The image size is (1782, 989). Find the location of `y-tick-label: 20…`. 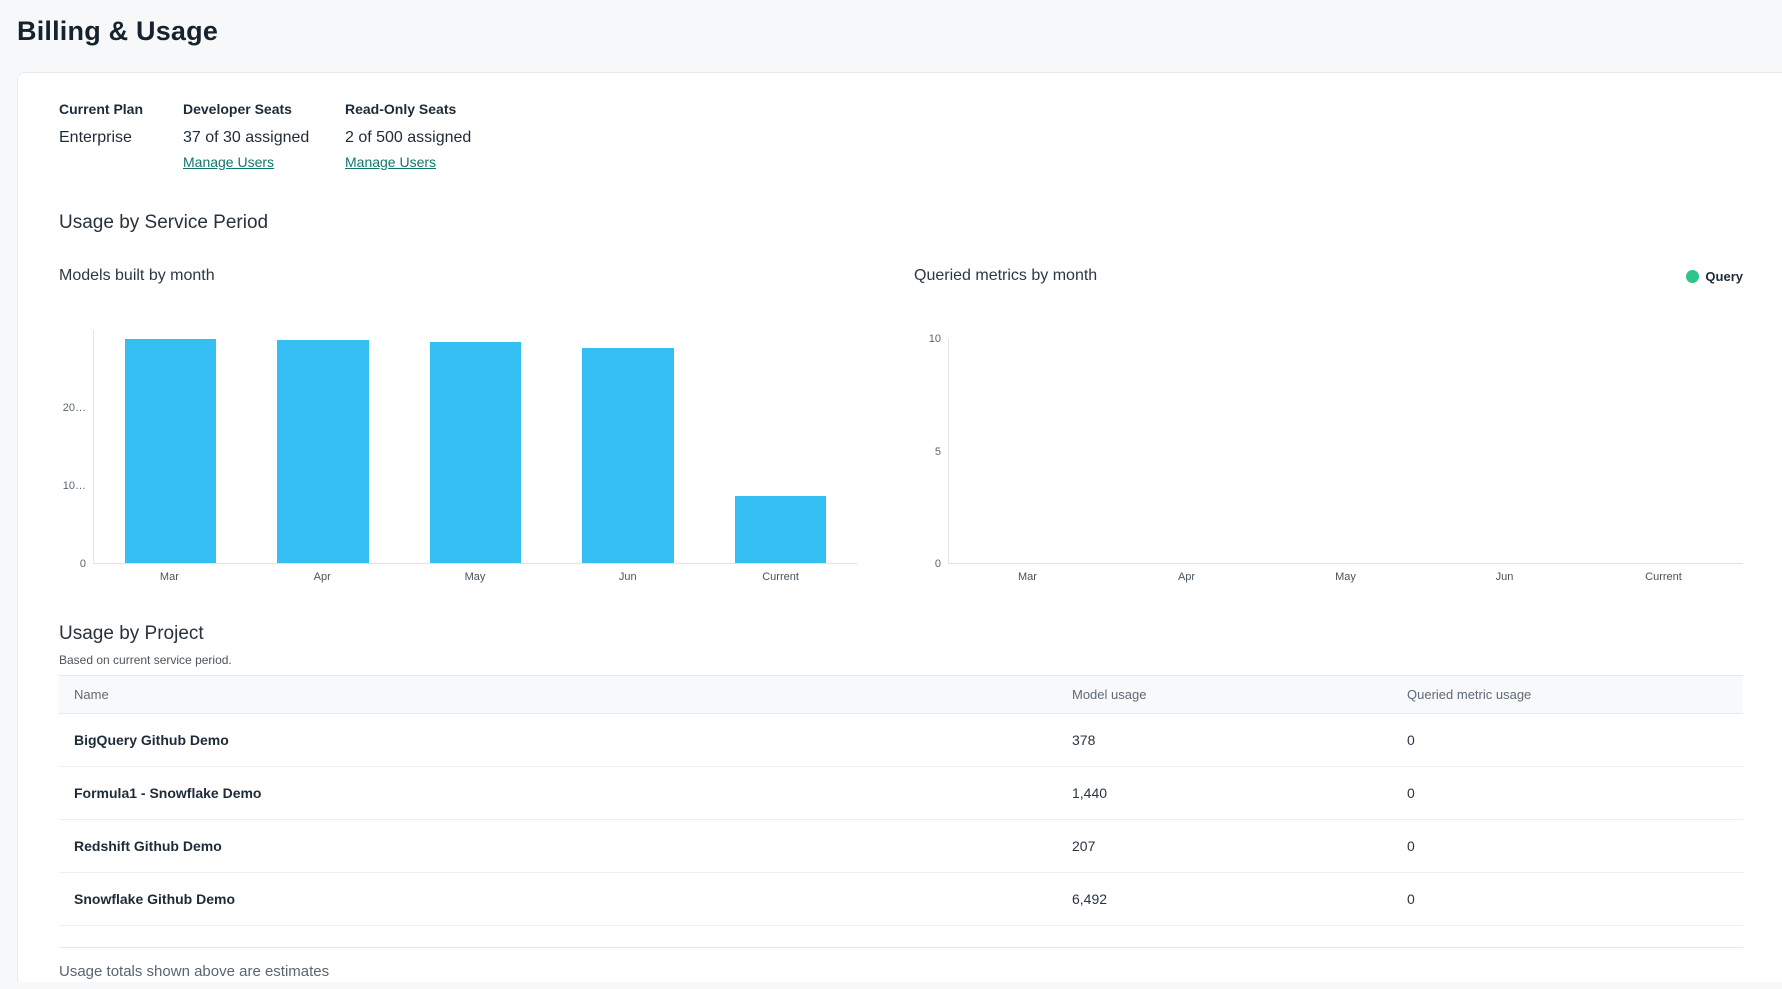

y-tick-label: 20… is located at coordinates (74, 408).